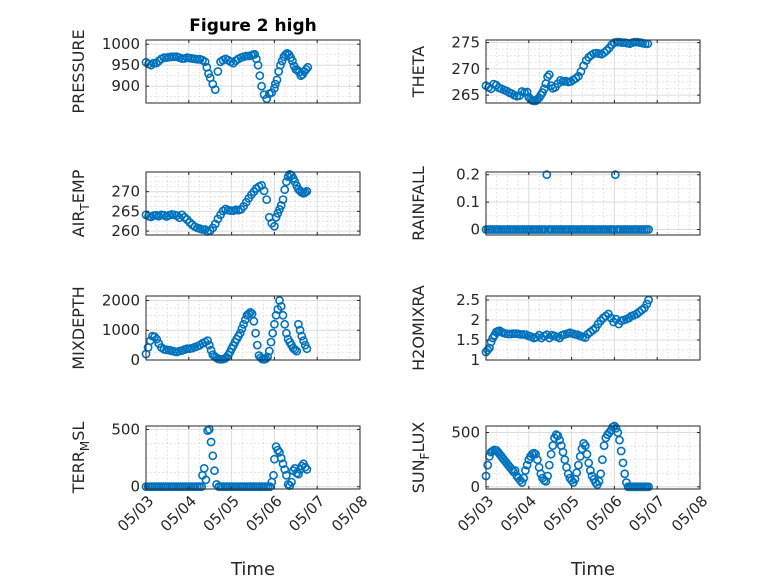 This screenshot has height=583, width=778. Describe the element at coordinates (468, 340) in the screenshot. I see `y-tick-label: 1.5` at that location.